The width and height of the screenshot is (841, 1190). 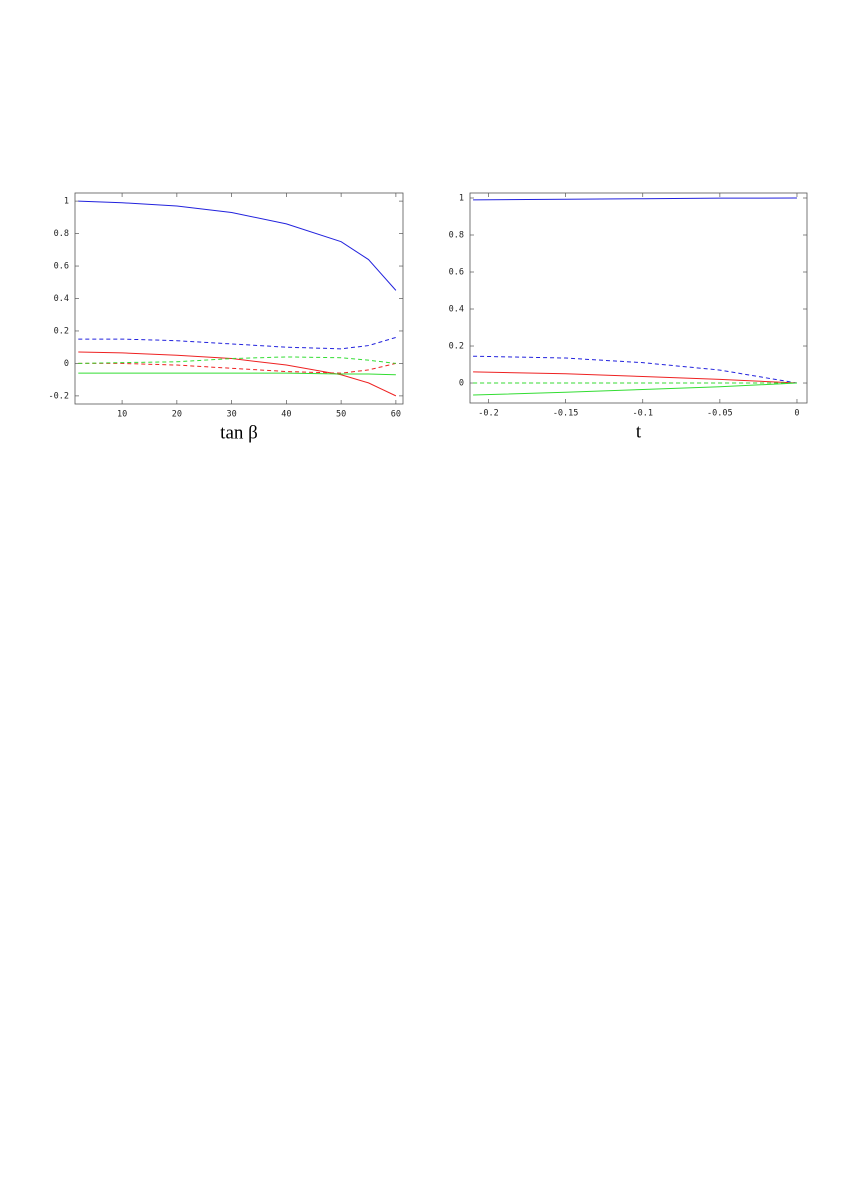 I want to click on x-tick-label: 50, so click(x=341, y=415).